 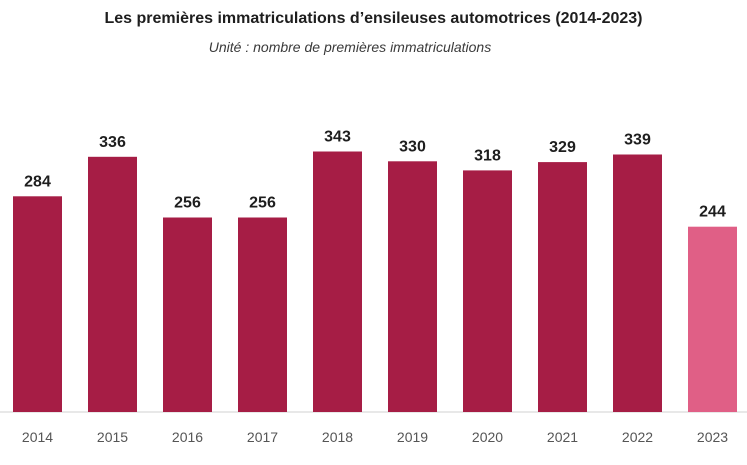 I want to click on bar-2018, so click(x=337, y=281).